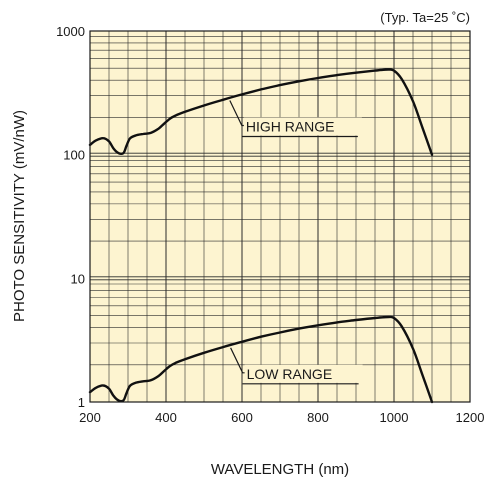 The image size is (490, 485). I want to click on x-tick-200: 200, so click(90, 417).